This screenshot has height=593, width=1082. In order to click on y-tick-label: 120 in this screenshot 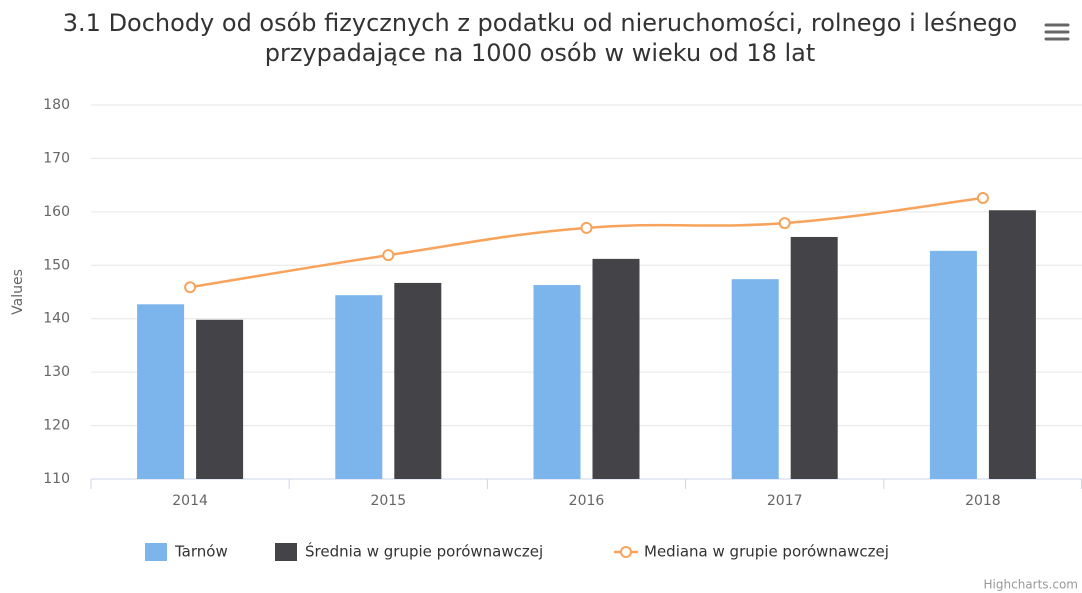, I will do `click(56, 426)`.